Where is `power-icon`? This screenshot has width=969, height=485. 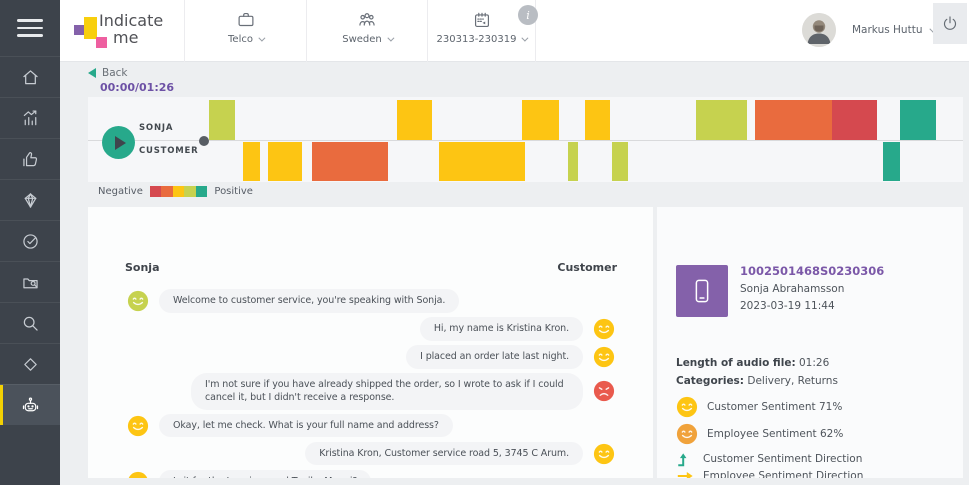 power-icon is located at coordinates (950, 22).